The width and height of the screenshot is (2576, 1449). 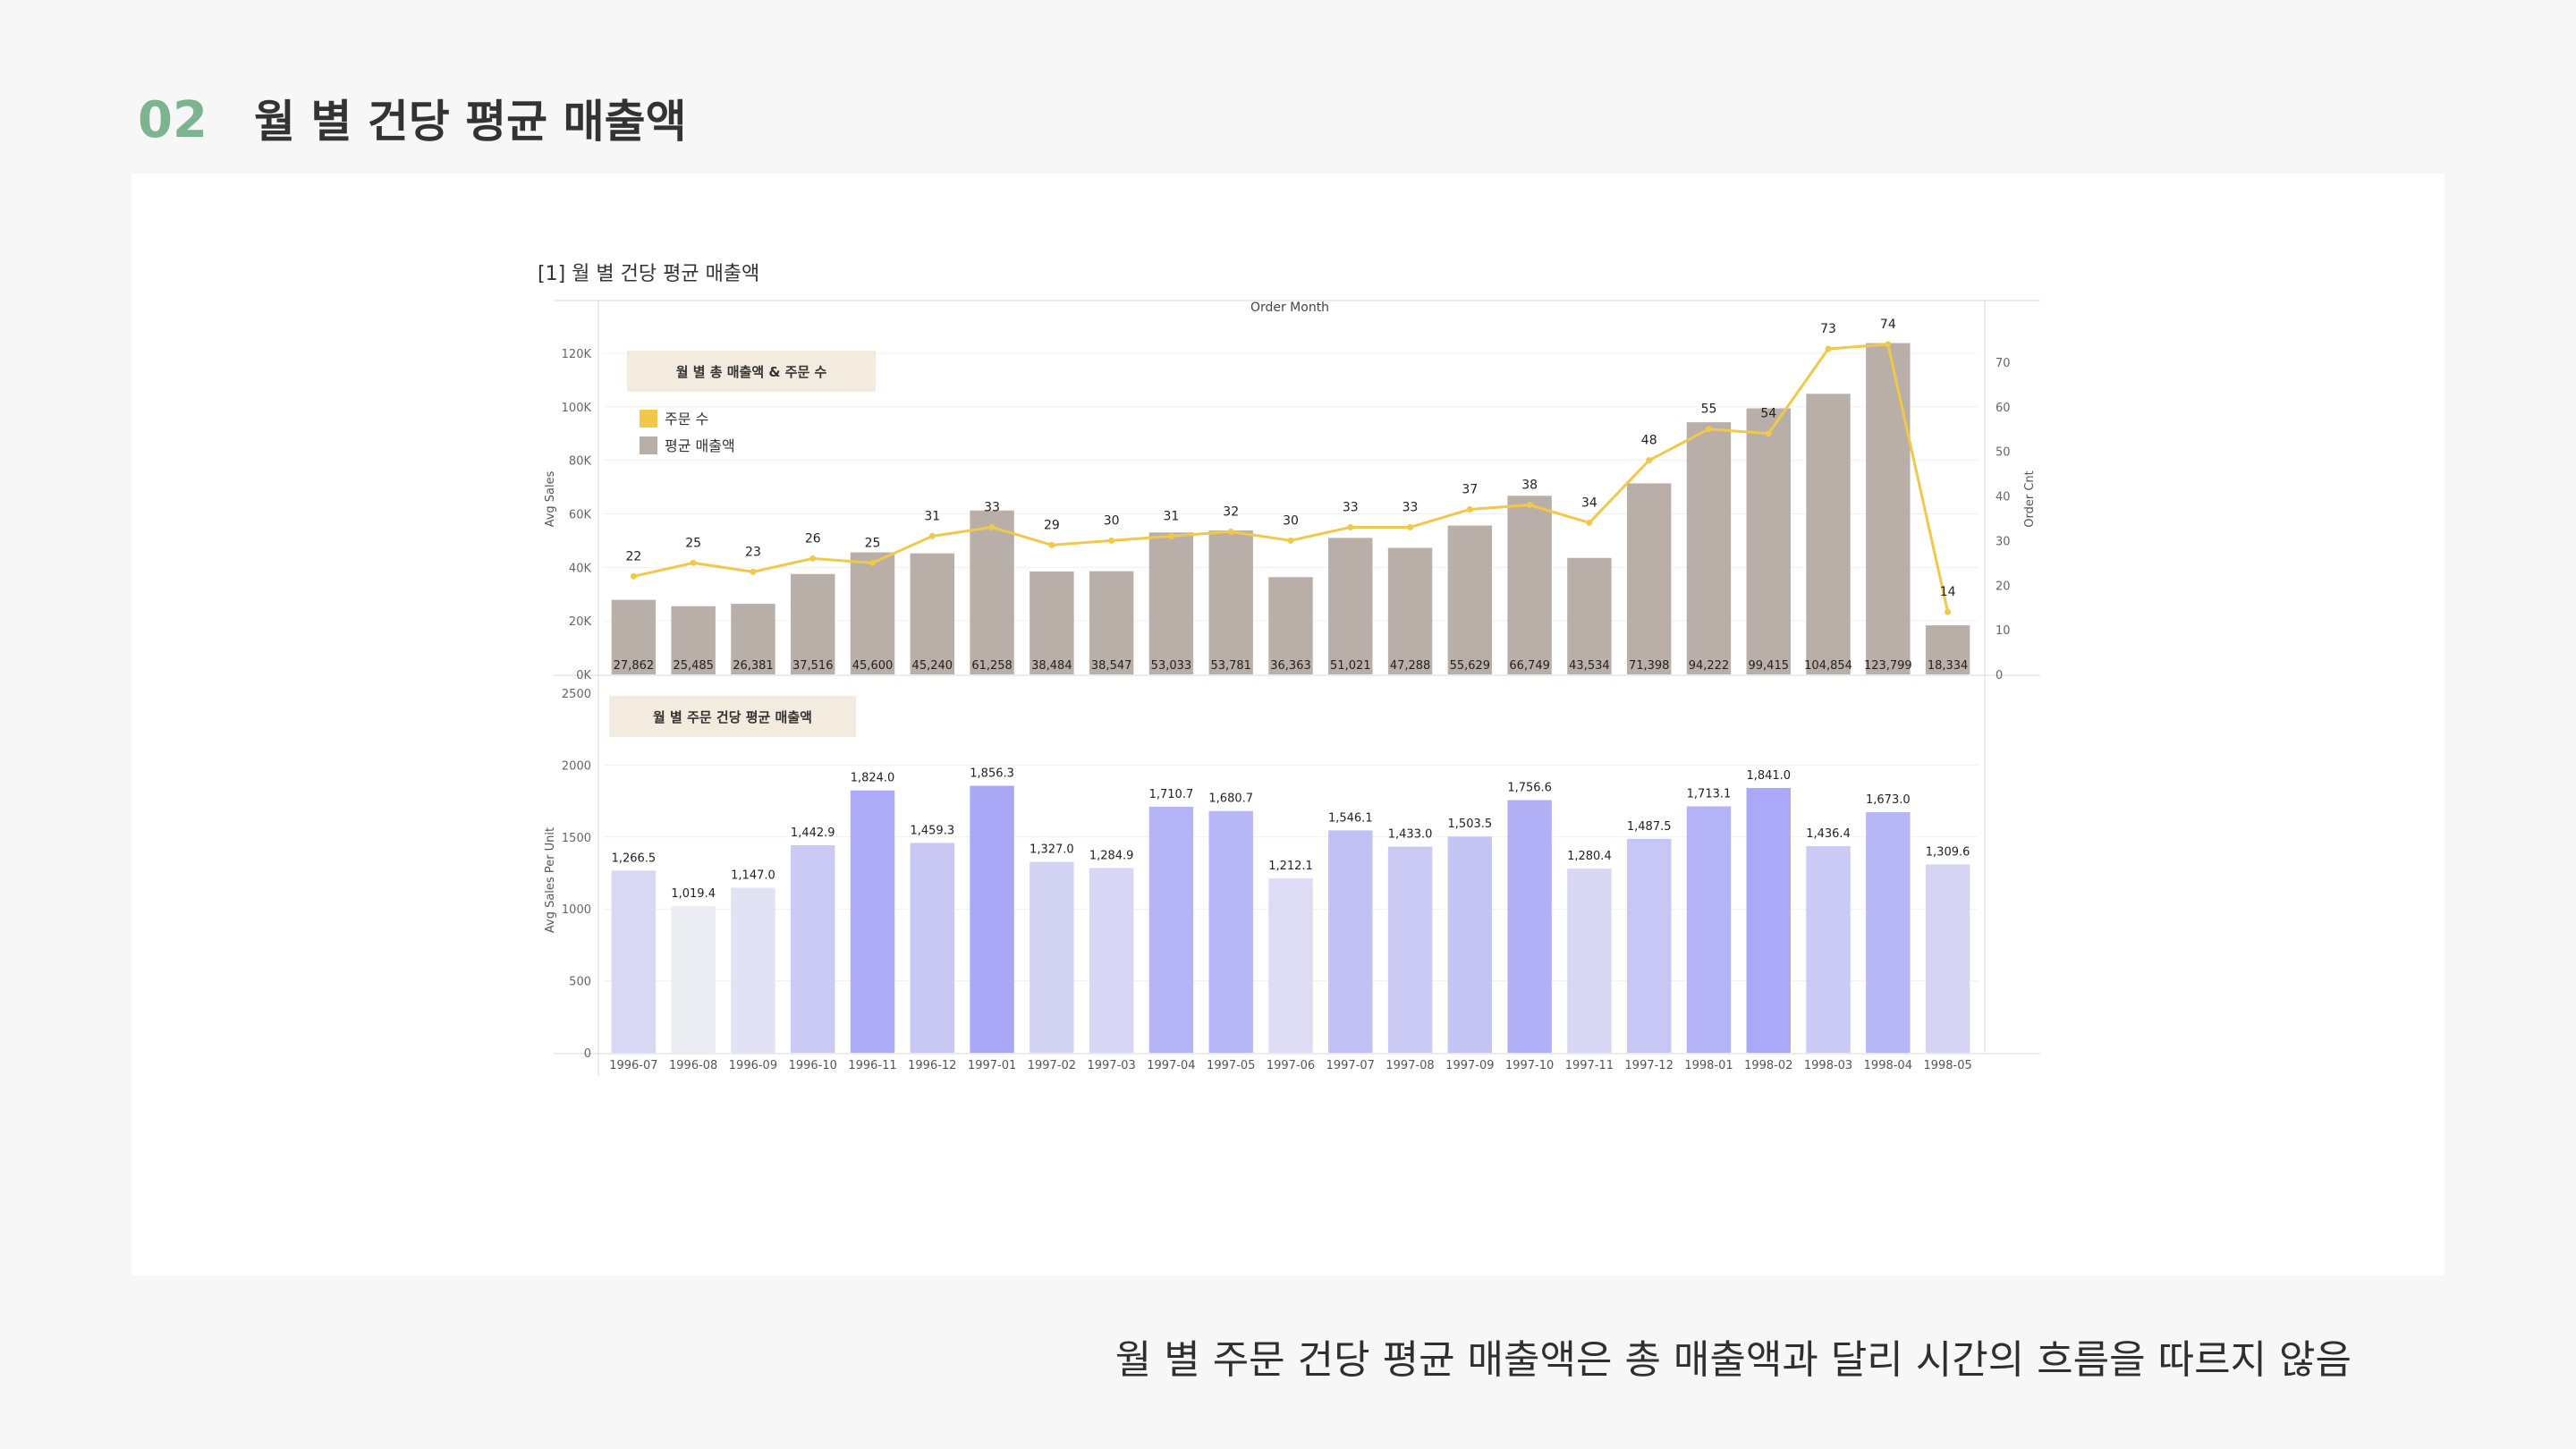 I want to click on left-tick-label: 100K, so click(x=577, y=408).